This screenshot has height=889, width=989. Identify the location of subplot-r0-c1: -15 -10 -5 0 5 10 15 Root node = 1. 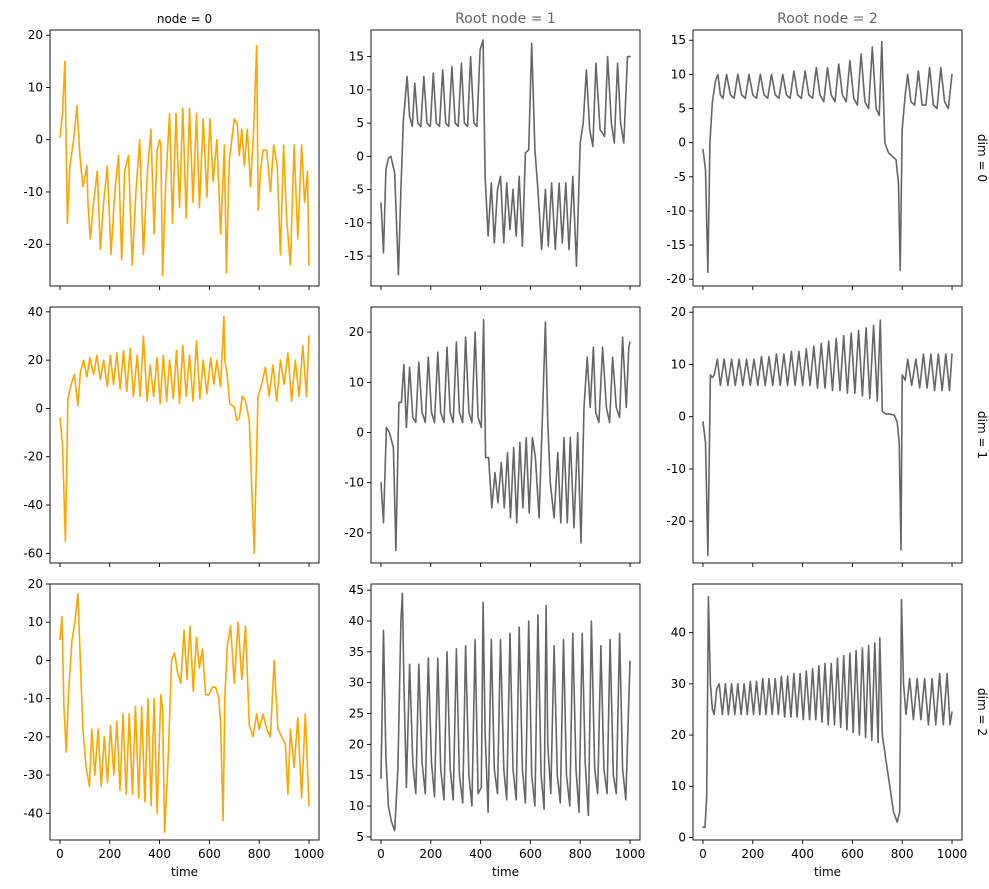
(492, 150).